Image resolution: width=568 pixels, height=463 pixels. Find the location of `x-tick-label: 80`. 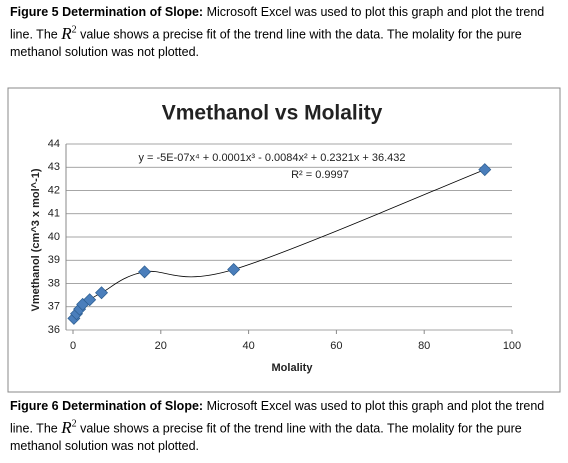

x-tick-label: 80 is located at coordinates (424, 346).